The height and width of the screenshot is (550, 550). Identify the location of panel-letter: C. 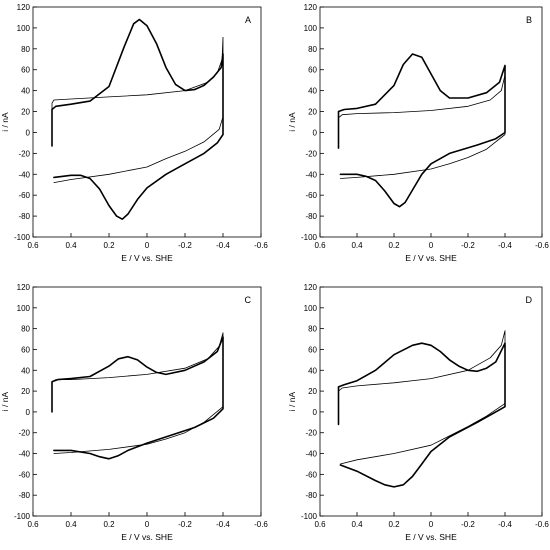
(248, 300).